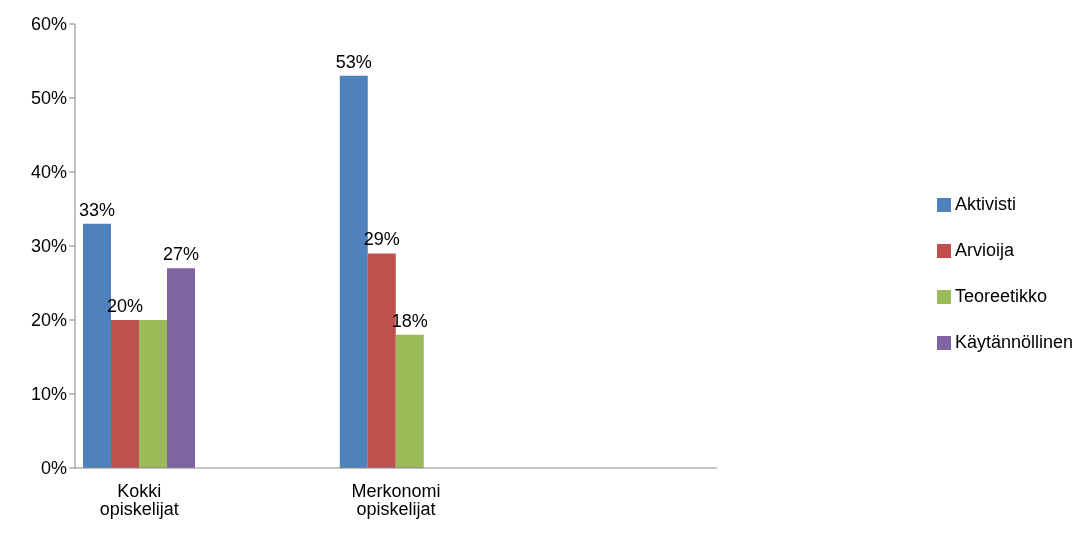  Describe the element at coordinates (53, 468) in the screenshot. I see `y-tick-label: 0%` at that location.